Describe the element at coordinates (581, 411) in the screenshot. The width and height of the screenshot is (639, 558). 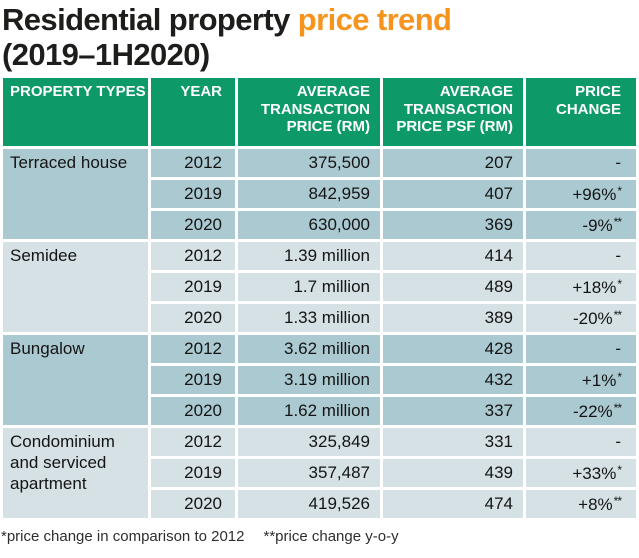
I see `price-change-cell: -22%**` at that location.